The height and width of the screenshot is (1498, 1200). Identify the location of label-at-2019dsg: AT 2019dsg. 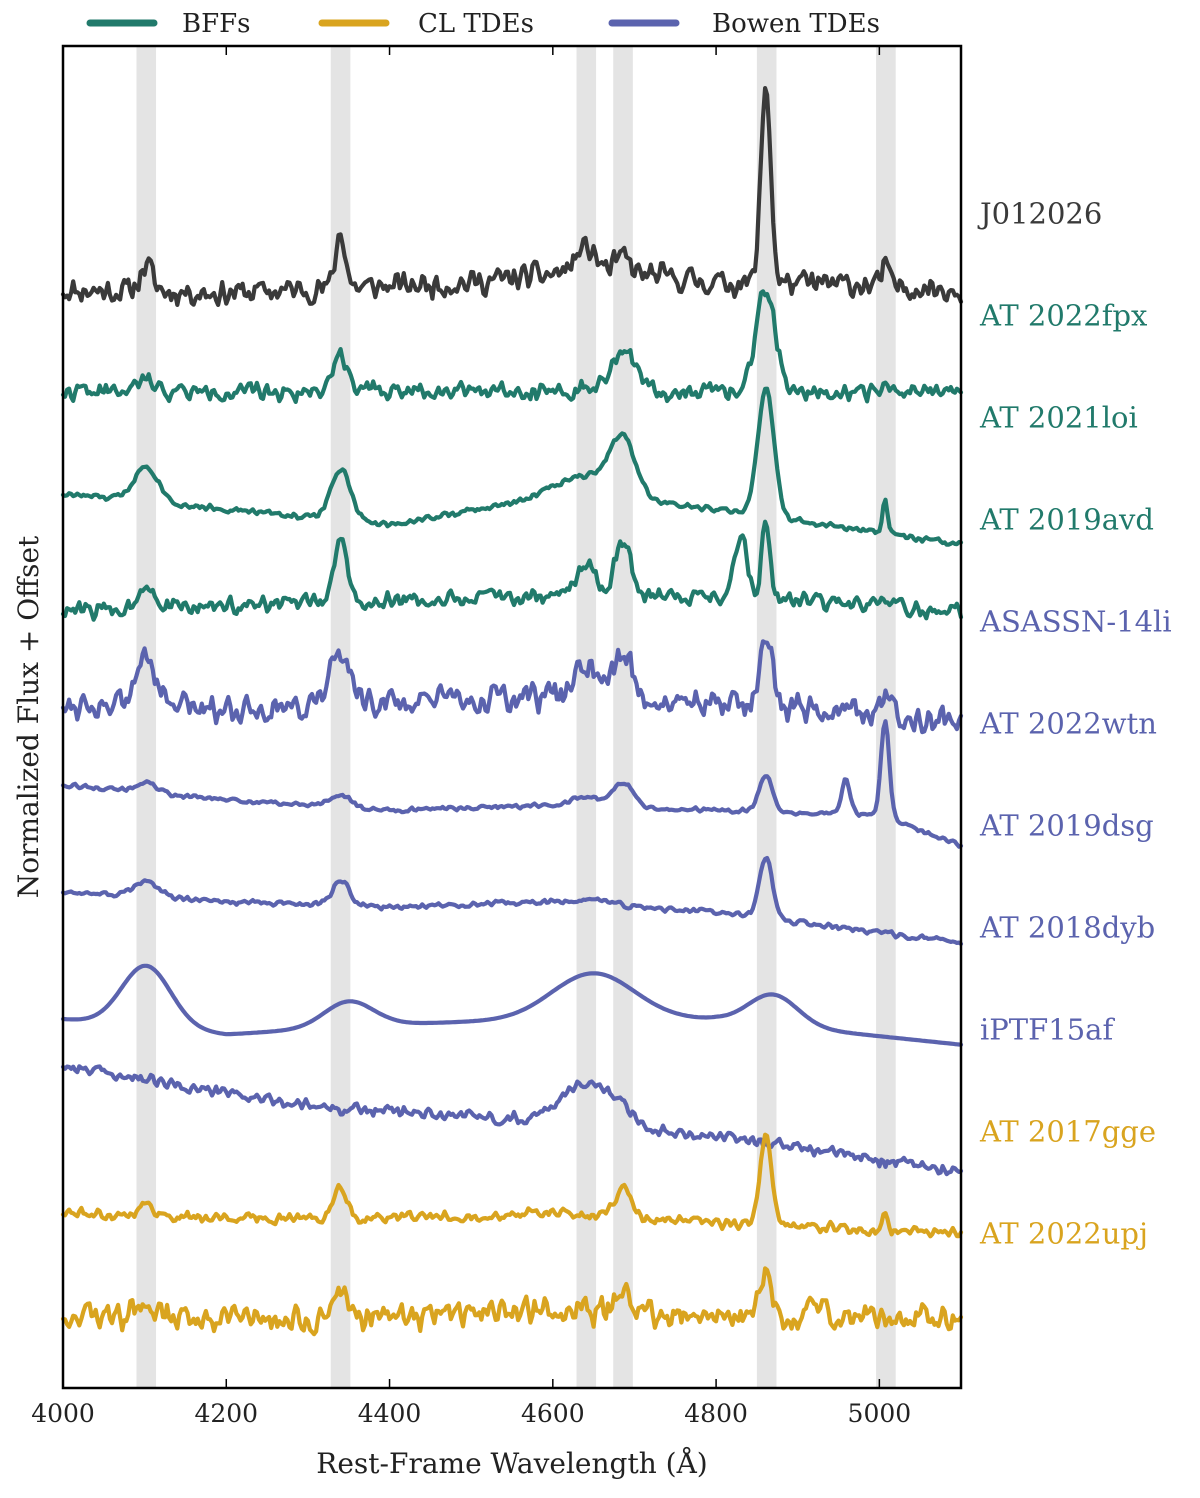
(1066, 825).